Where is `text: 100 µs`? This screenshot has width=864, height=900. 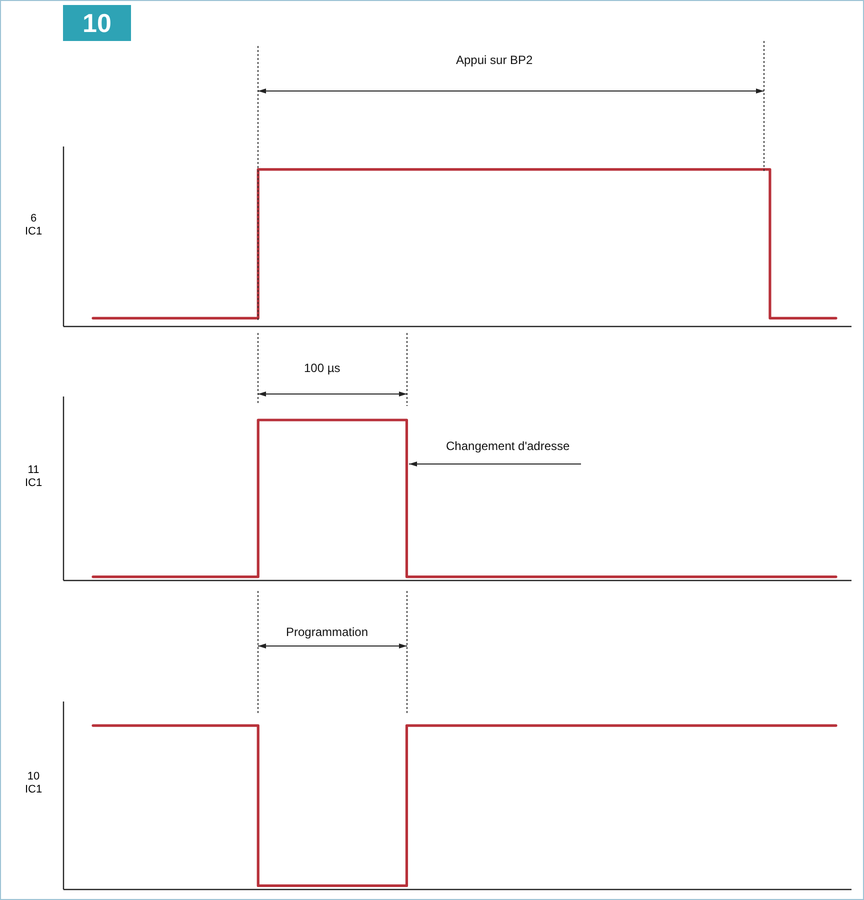
text: 100 µs is located at coordinates (322, 368).